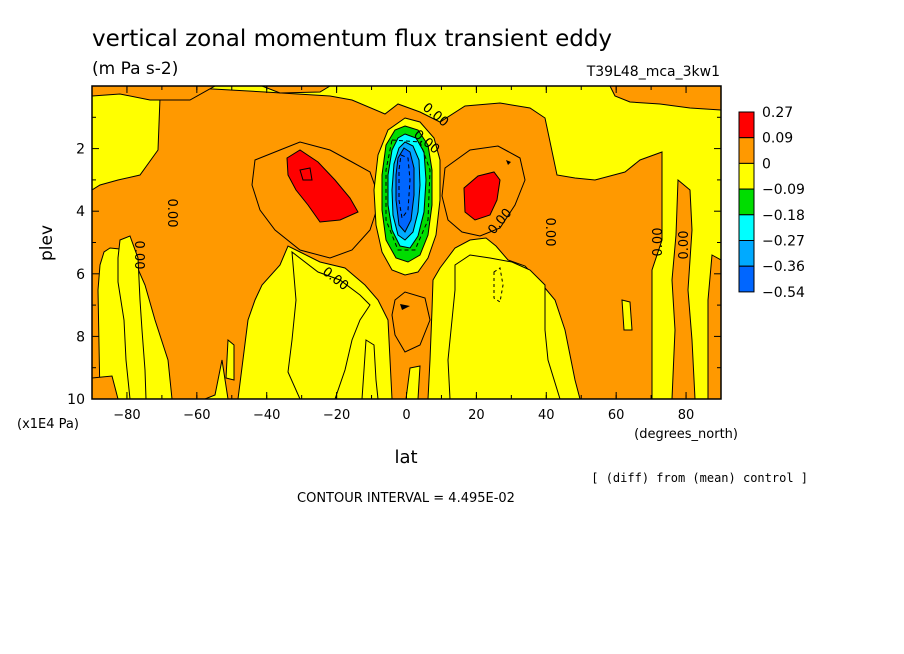 This screenshot has height=654, width=904. What do you see at coordinates (504, 326) in the screenshot?
I see `yellow-hole-lower-right` at bounding box center [504, 326].